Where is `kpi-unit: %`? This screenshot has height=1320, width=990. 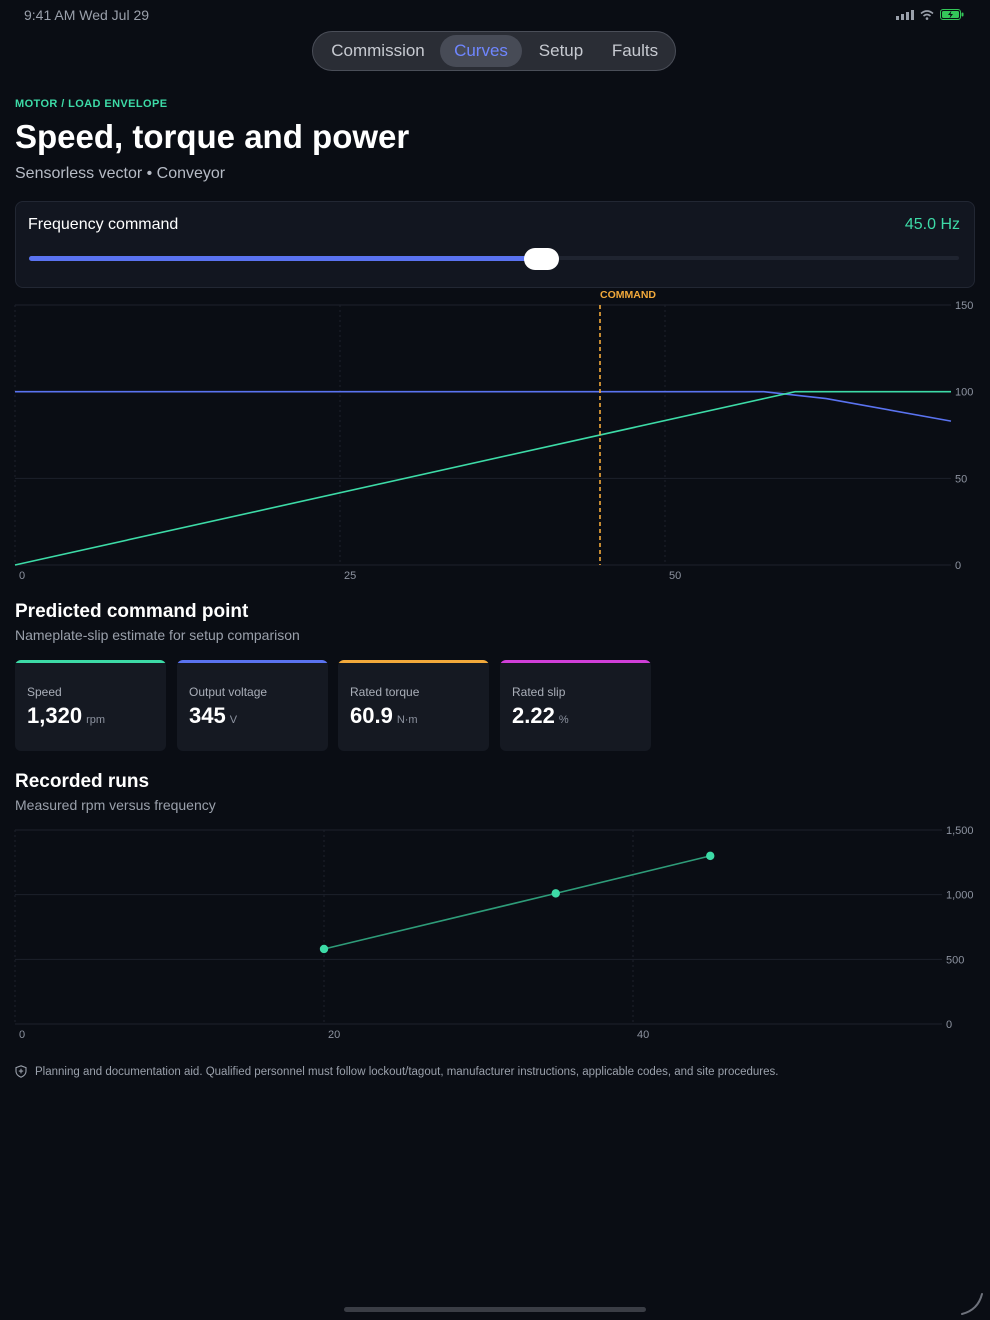 kpi-unit: % is located at coordinates (563, 720).